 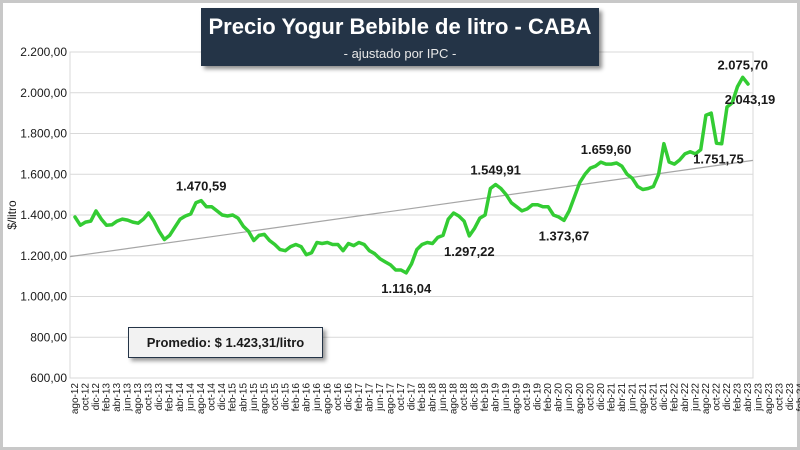 I want to click on x-tick-label: feb-20, so click(x=548, y=397).